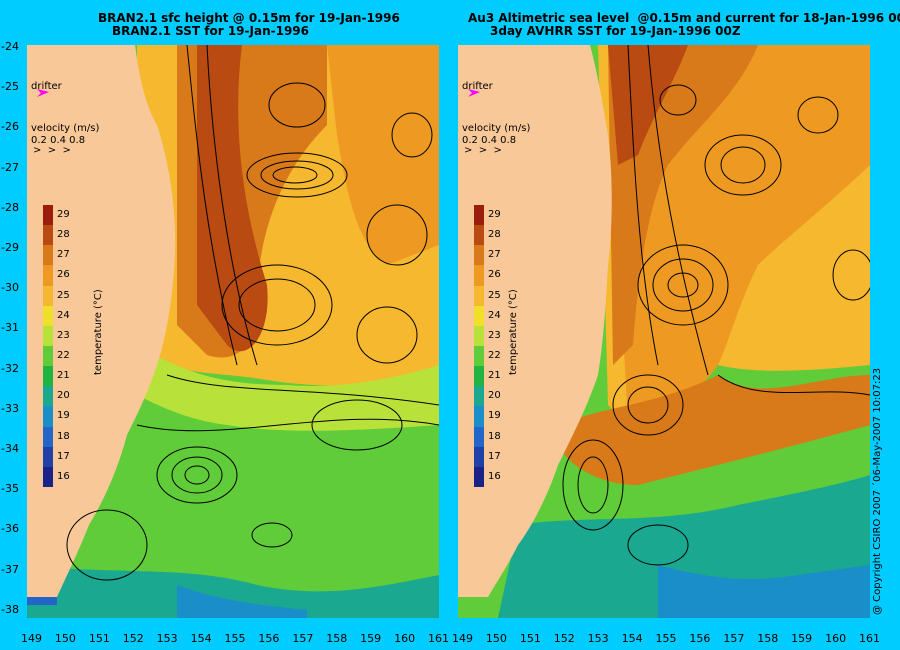 This screenshot has height=650, width=900. What do you see at coordinates (10, 127) in the screenshot?
I see `y-tick-label: -26` at bounding box center [10, 127].